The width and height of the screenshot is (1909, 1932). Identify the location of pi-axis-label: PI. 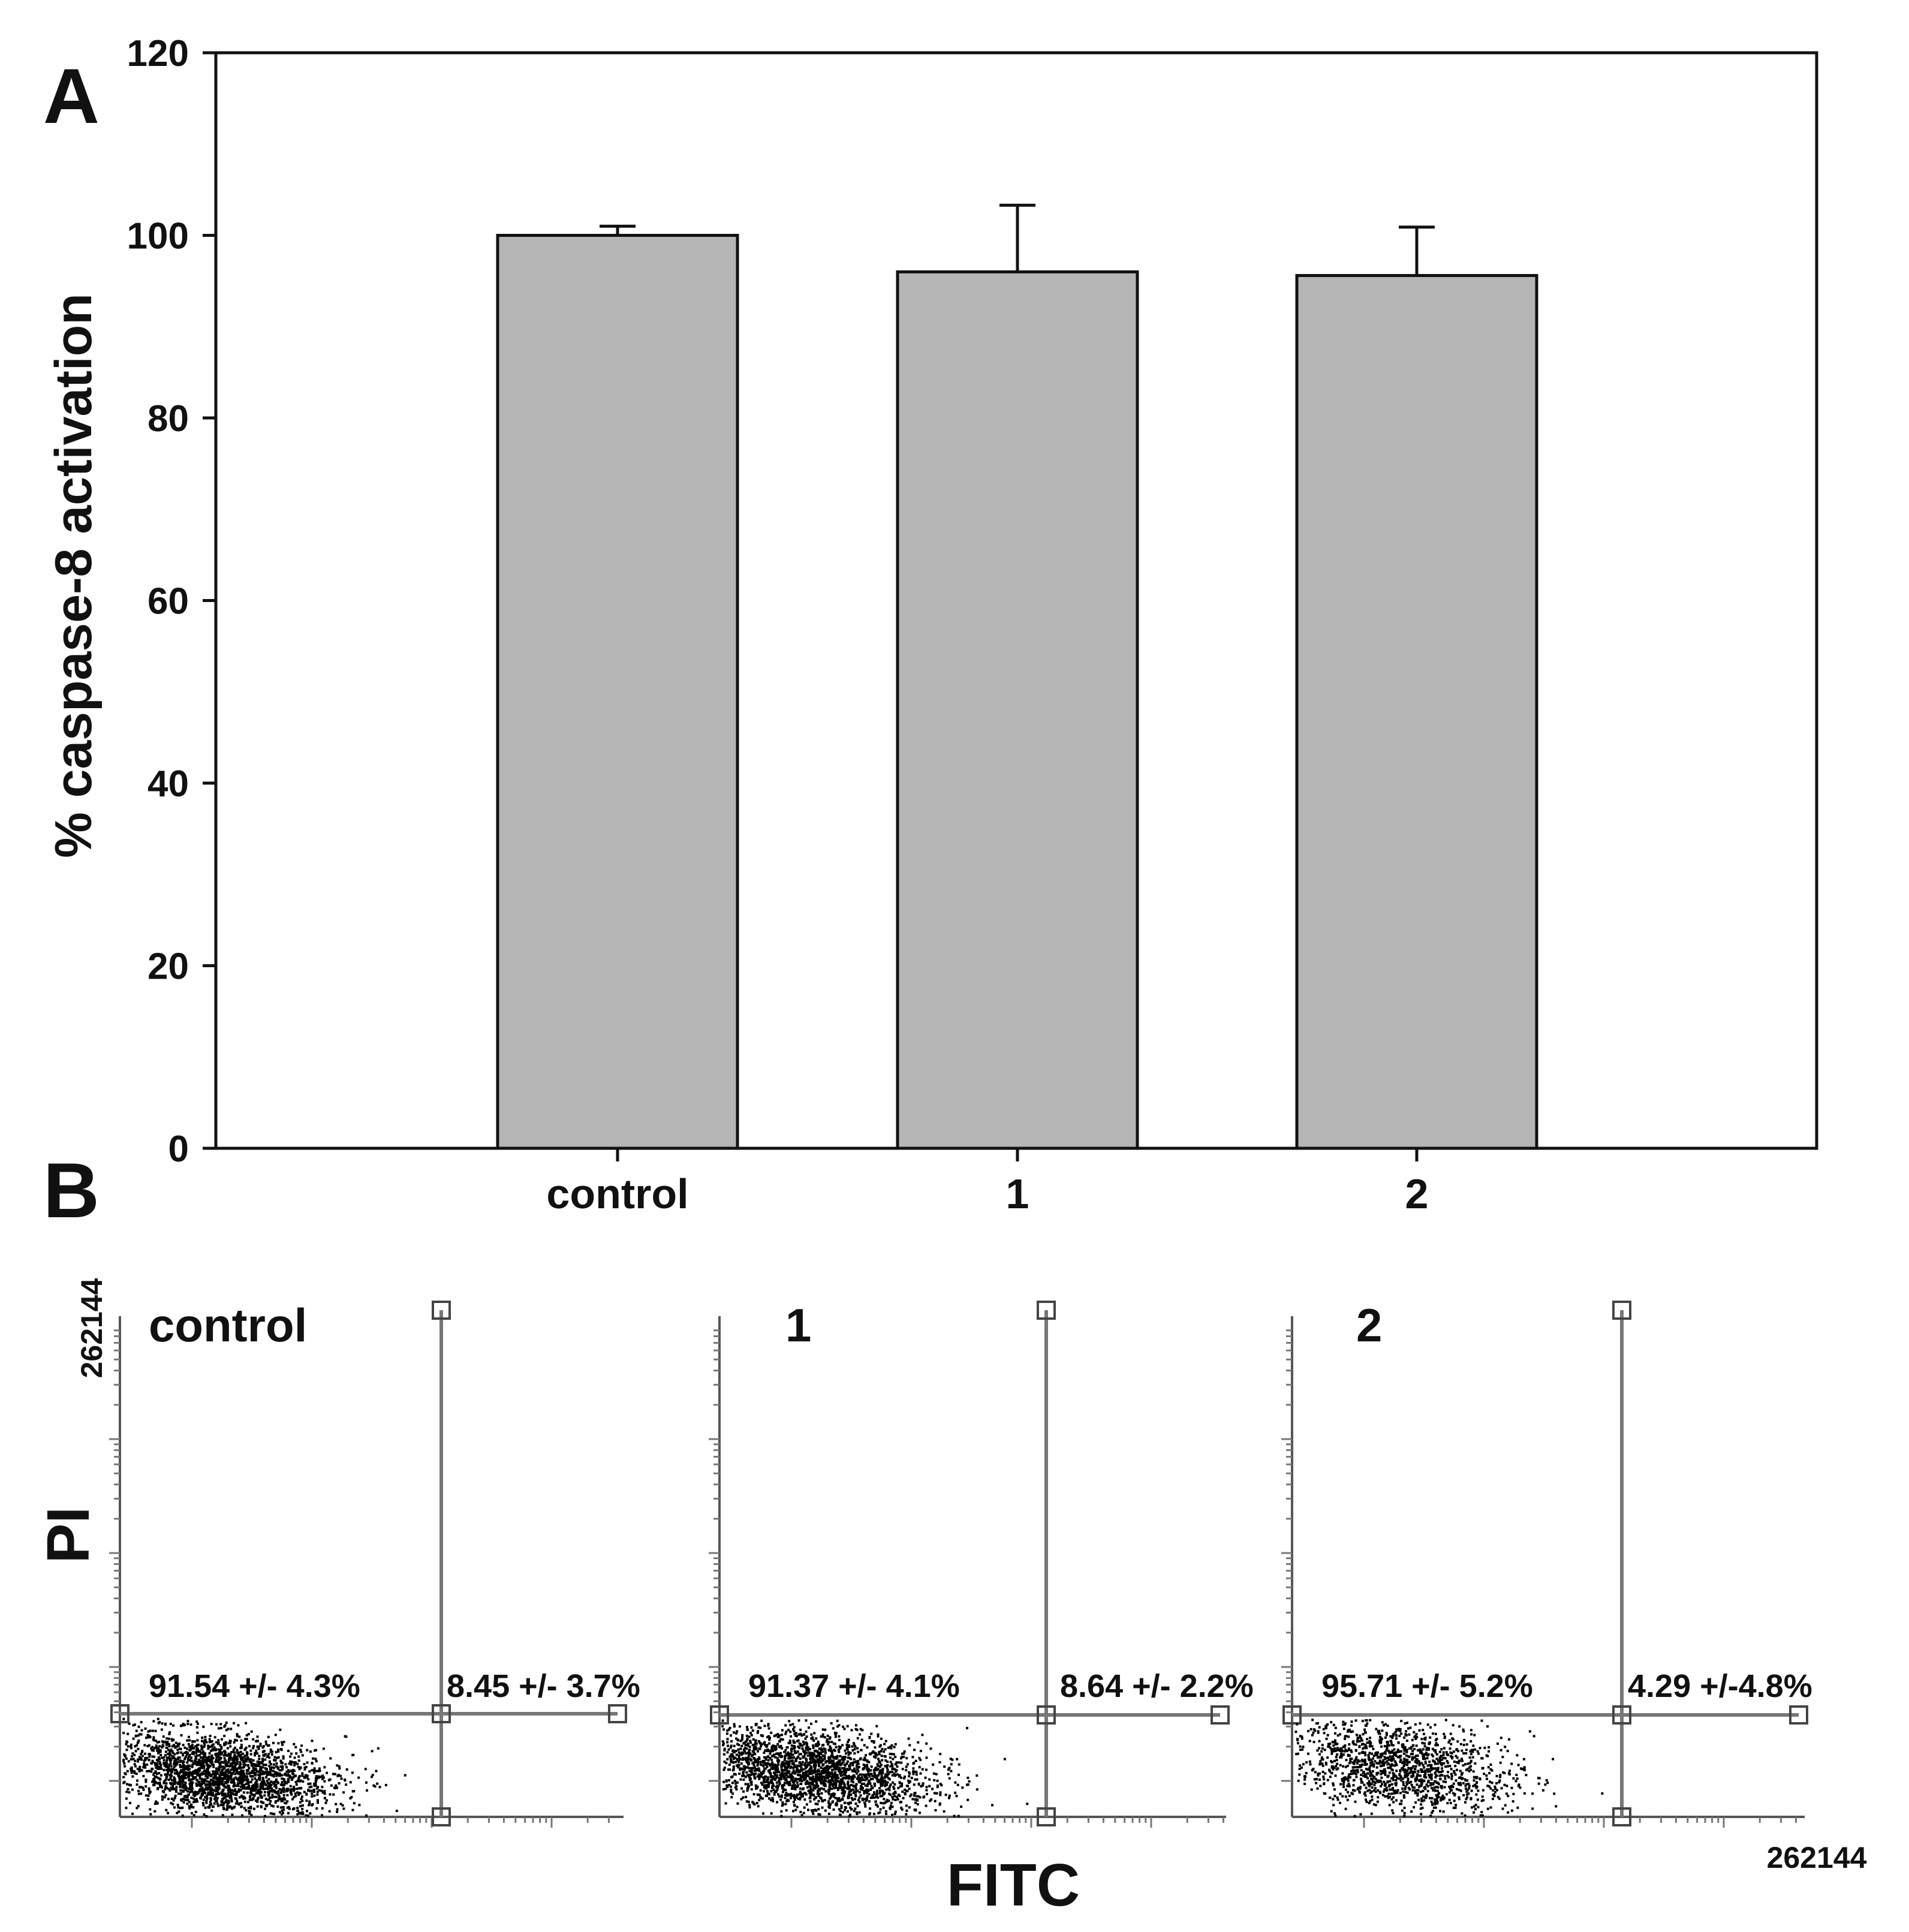
(68, 1535).